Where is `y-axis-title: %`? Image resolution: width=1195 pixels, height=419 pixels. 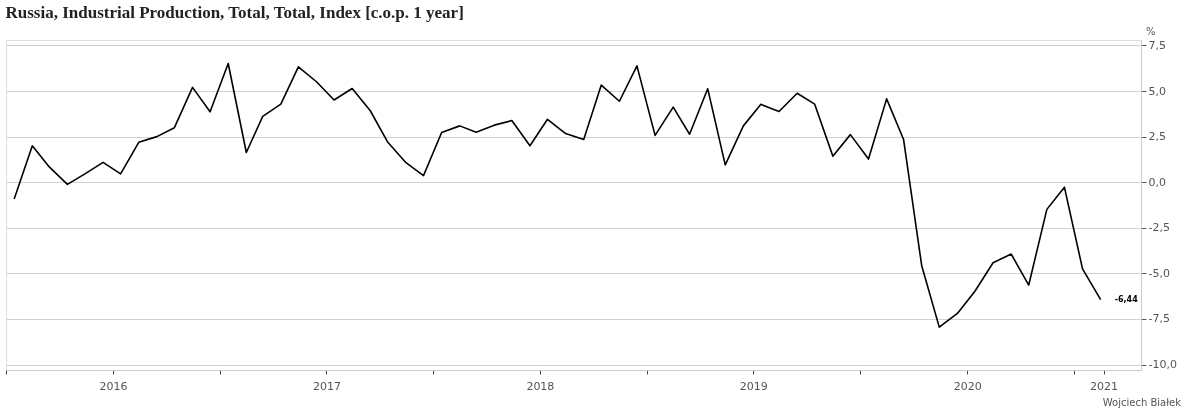
y-axis-title: % is located at coordinates (1150, 31).